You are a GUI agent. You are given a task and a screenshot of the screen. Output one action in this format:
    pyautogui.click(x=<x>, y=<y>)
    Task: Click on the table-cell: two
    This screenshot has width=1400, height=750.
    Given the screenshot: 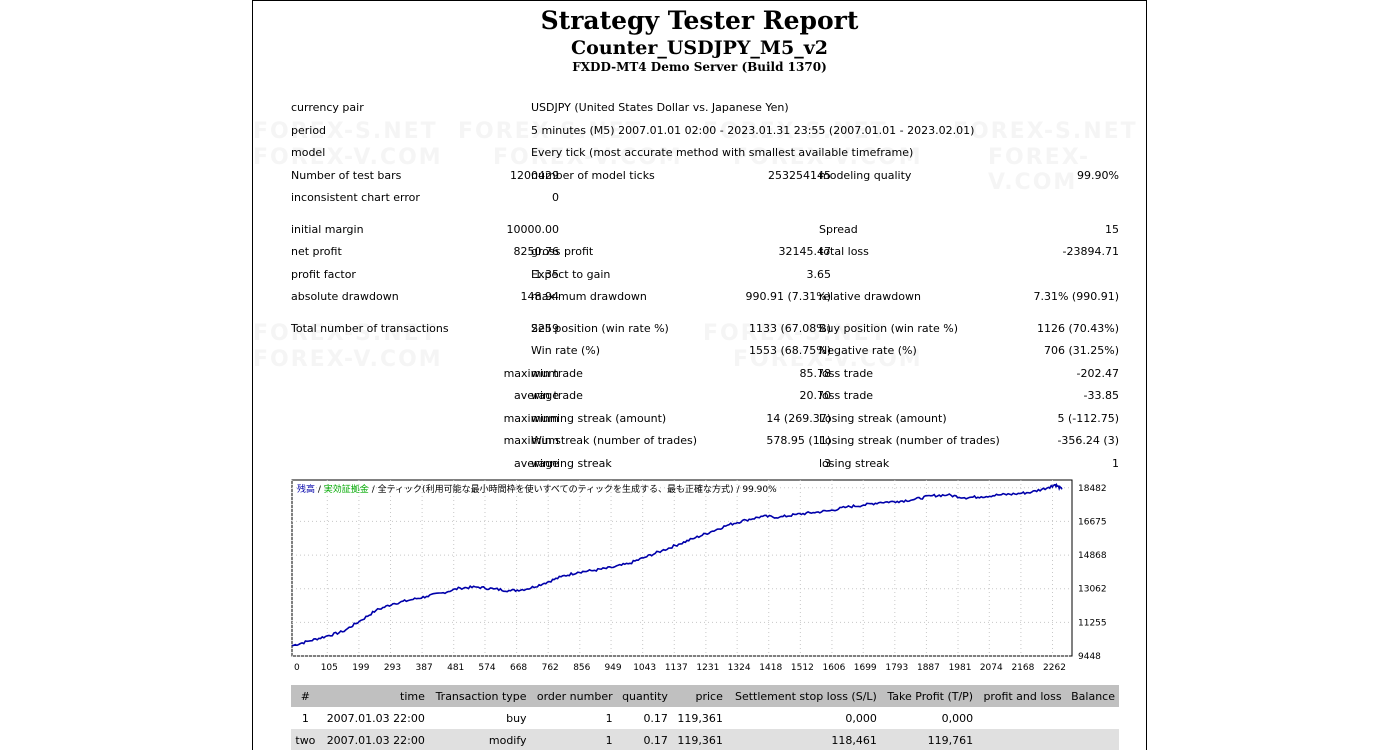 What is the action you would take?
    pyautogui.click(x=305, y=739)
    